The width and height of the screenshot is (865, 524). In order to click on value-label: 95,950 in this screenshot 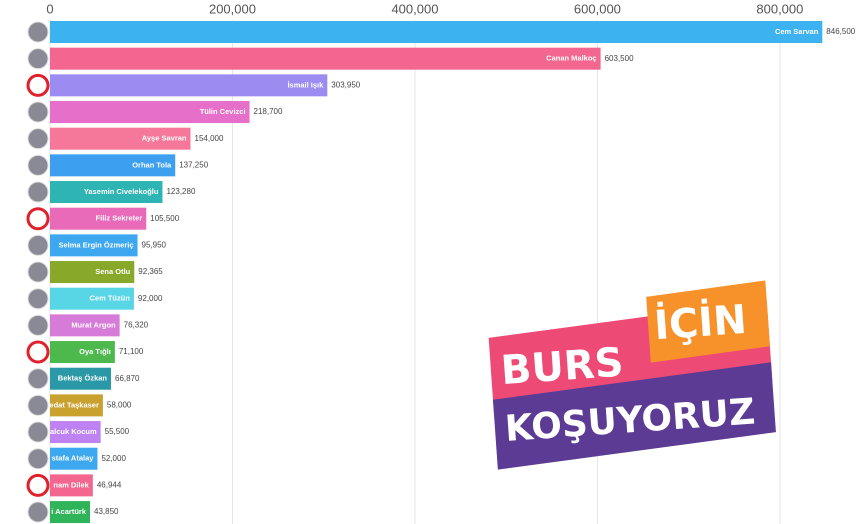, I will do `click(154, 244)`.